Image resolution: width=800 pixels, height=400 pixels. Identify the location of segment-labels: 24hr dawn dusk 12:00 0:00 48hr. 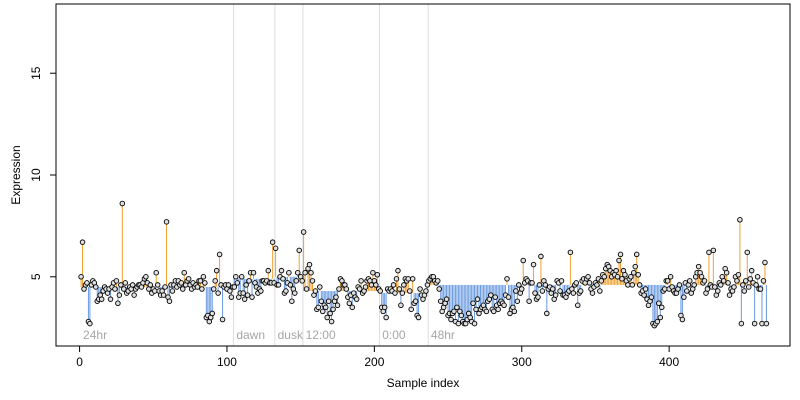
(269, 335).